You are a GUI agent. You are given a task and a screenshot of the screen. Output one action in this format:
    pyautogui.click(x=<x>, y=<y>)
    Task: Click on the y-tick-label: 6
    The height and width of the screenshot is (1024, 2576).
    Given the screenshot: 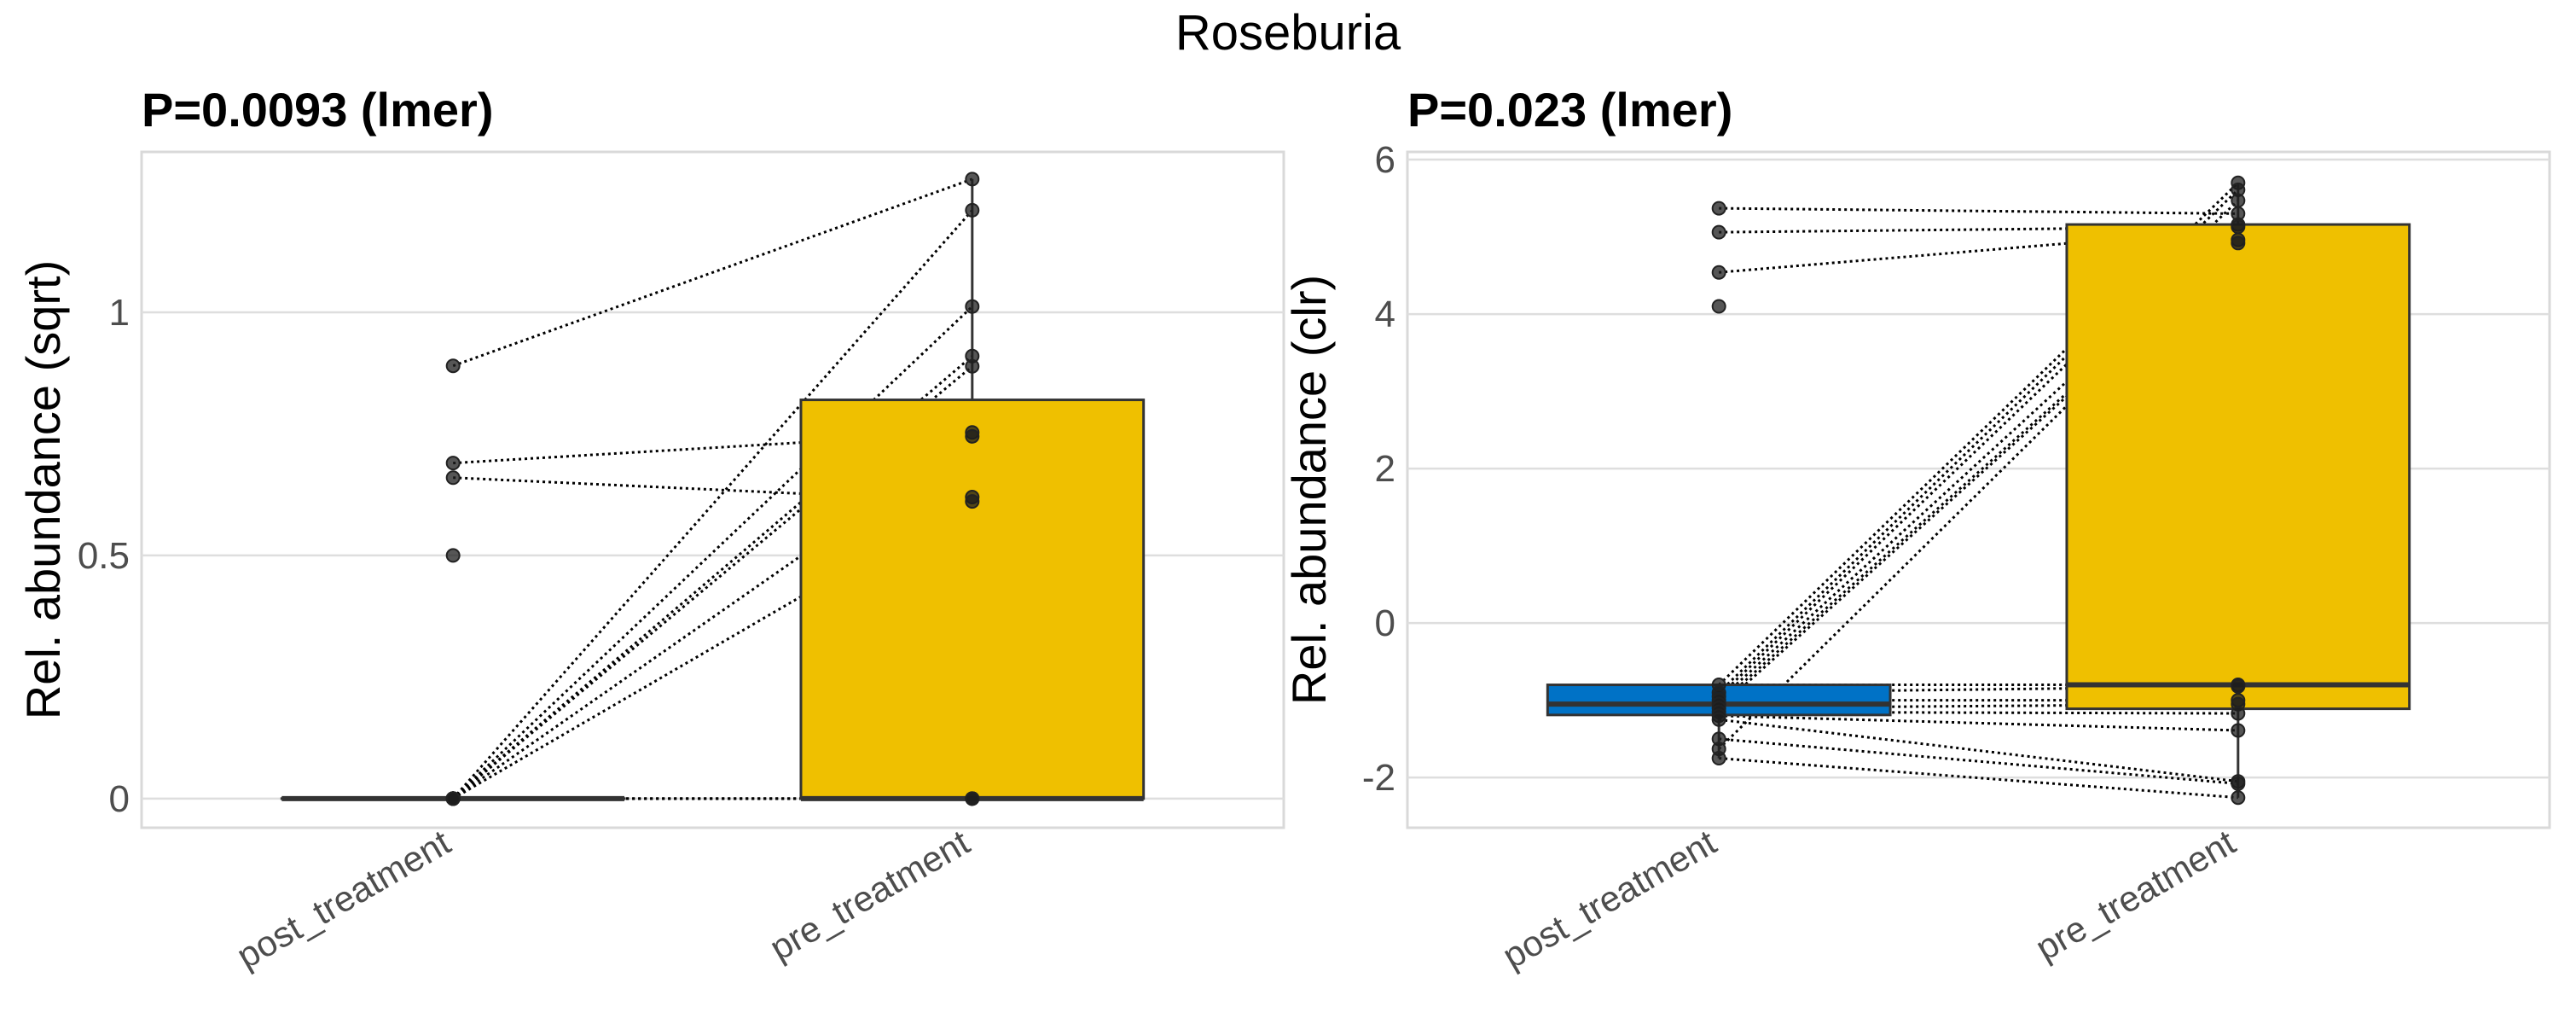 What is the action you would take?
    pyautogui.click(x=1385, y=160)
    